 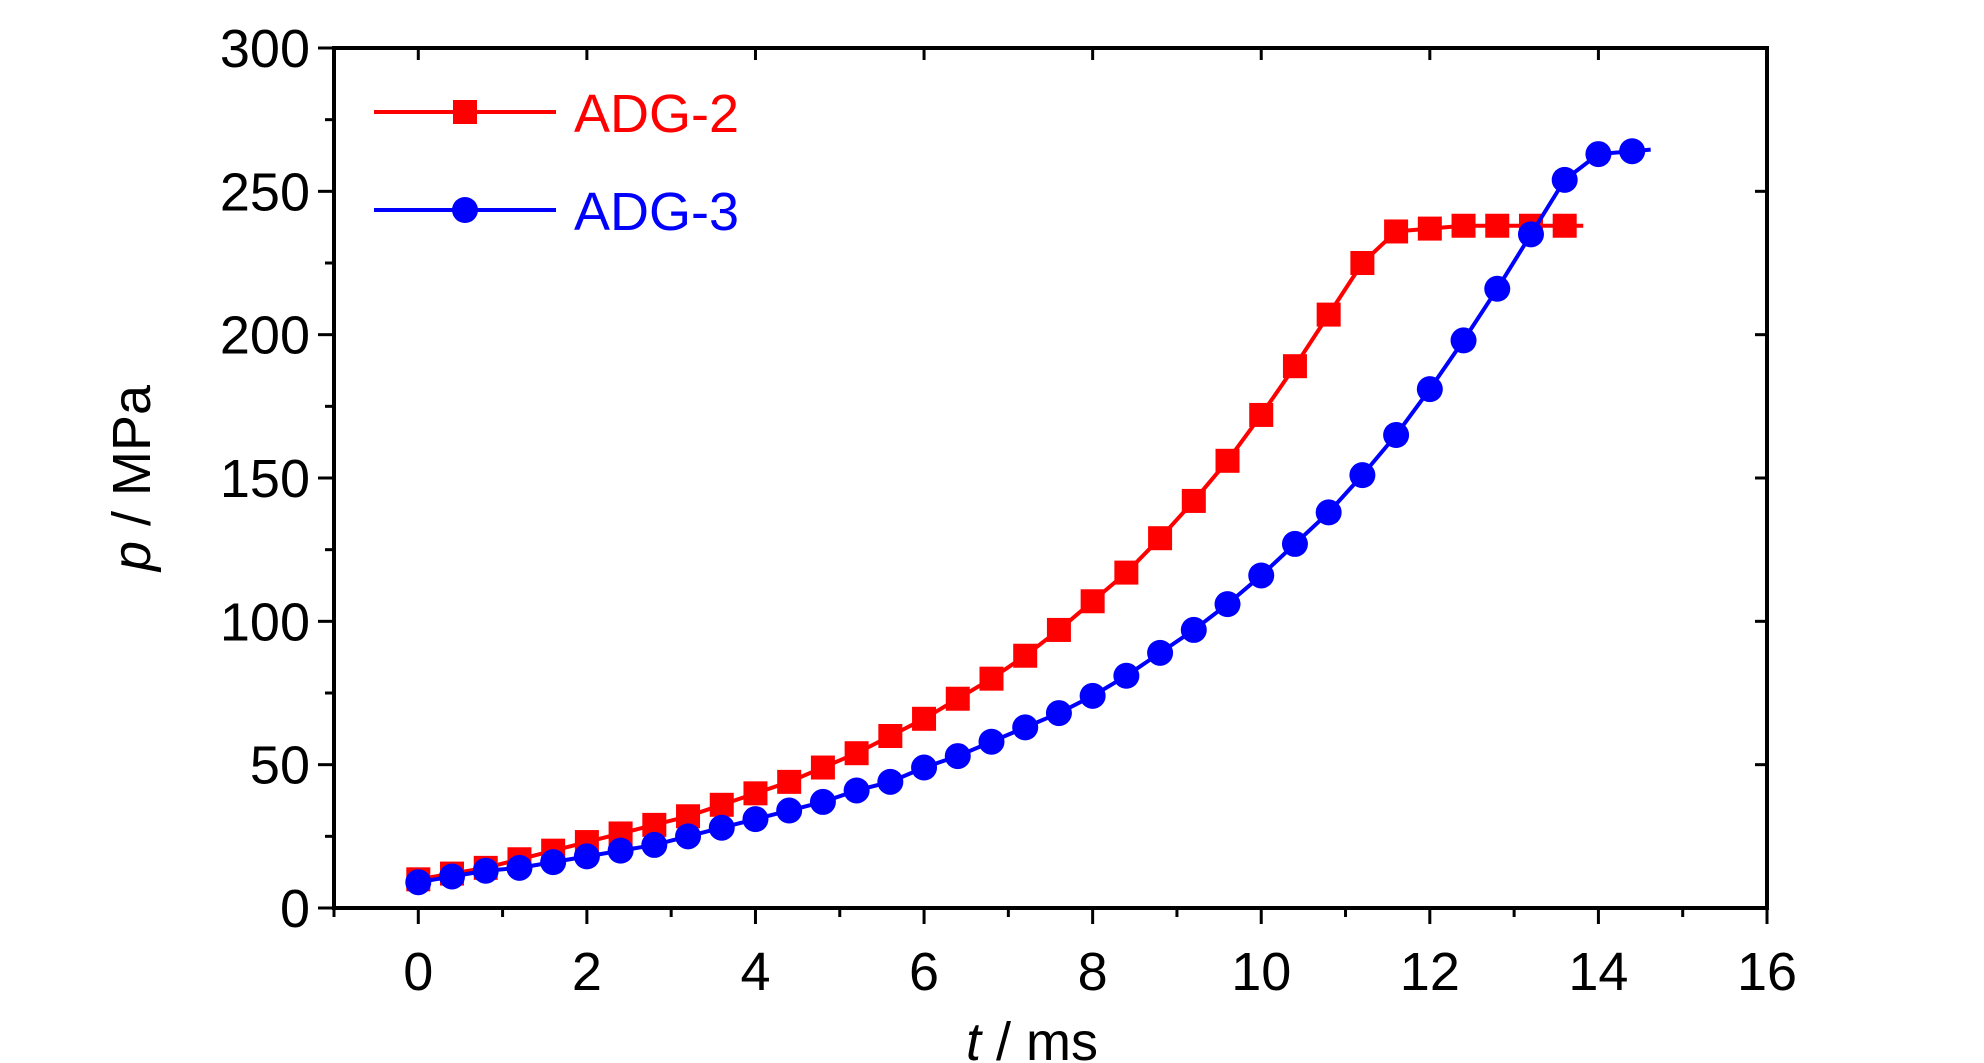 I want to click on legend-item: ADG-3, so click(x=556, y=212).